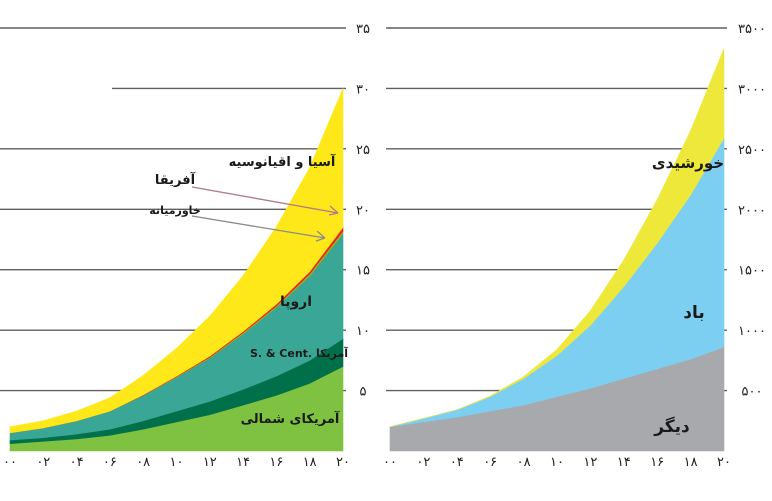 Image resolution: width=772 pixels, height=501 pixels. What do you see at coordinates (752, 150) in the screenshot?
I see `y-tick-label: ۲۵۰۰` at bounding box center [752, 150].